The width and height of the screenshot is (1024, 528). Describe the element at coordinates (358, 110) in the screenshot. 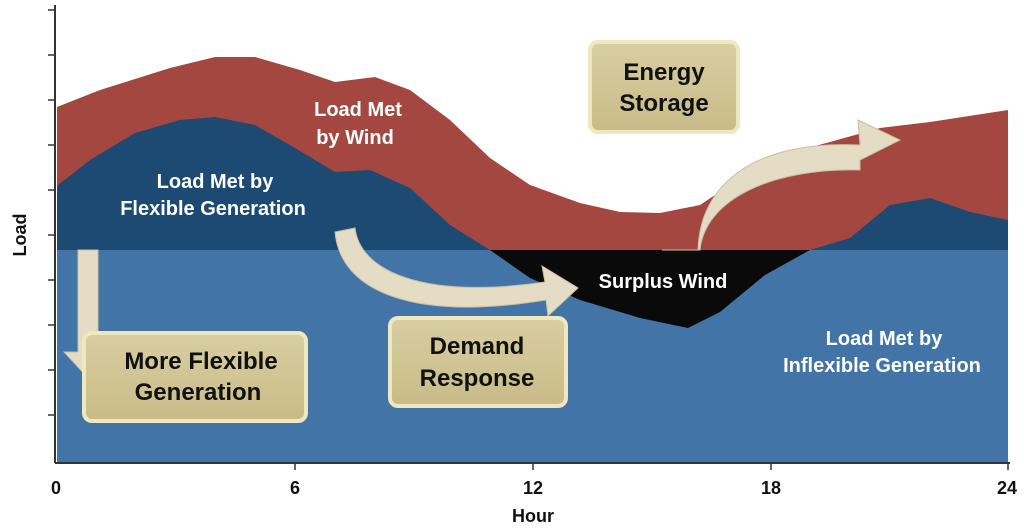

I see `area-label: Load Met` at that location.